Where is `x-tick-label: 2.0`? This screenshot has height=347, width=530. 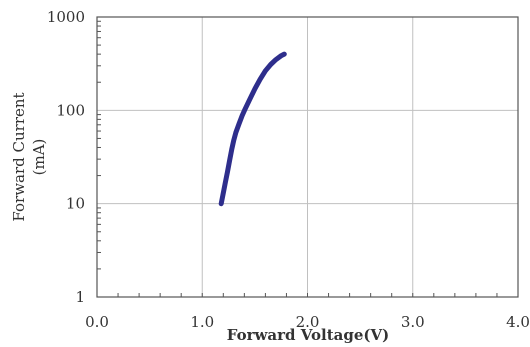 x-tick-label: 2.0 is located at coordinates (308, 322).